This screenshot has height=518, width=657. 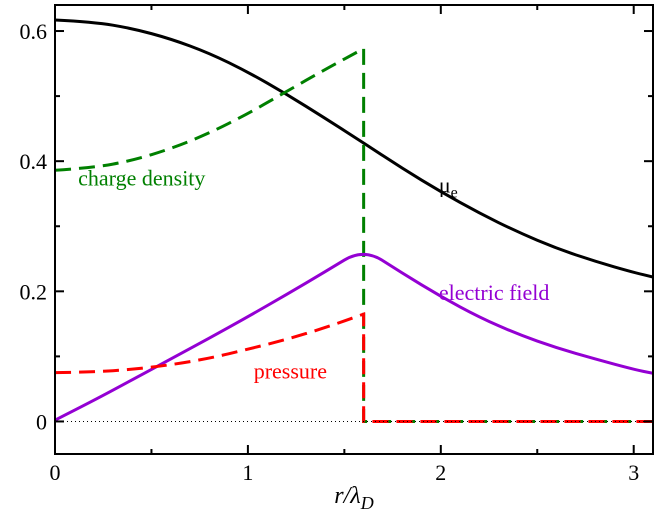 What do you see at coordinates (34, 31) in the screenshot?
I see `y-tick-label: 0.6` at bounding box center [34, 31].